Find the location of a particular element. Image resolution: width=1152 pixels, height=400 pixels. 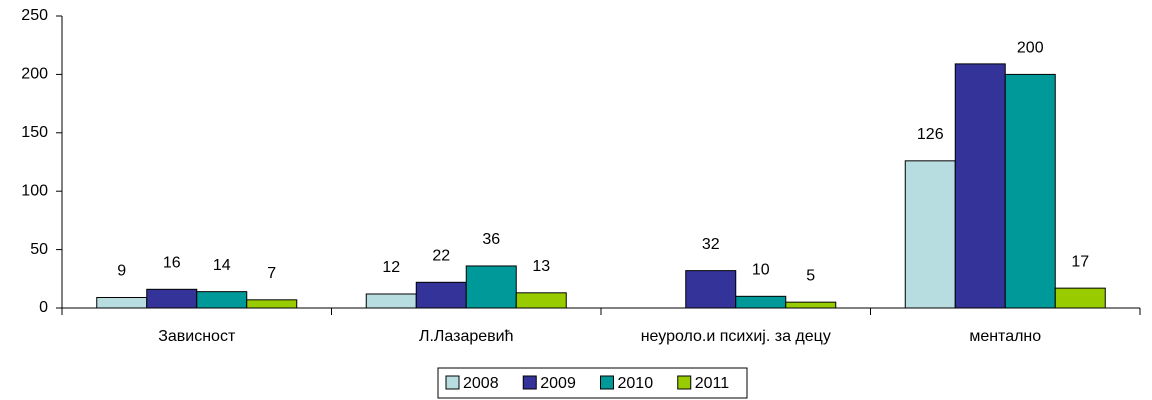

x-tick-label: Л.Лазаревић is located at coordinates (466, 336).